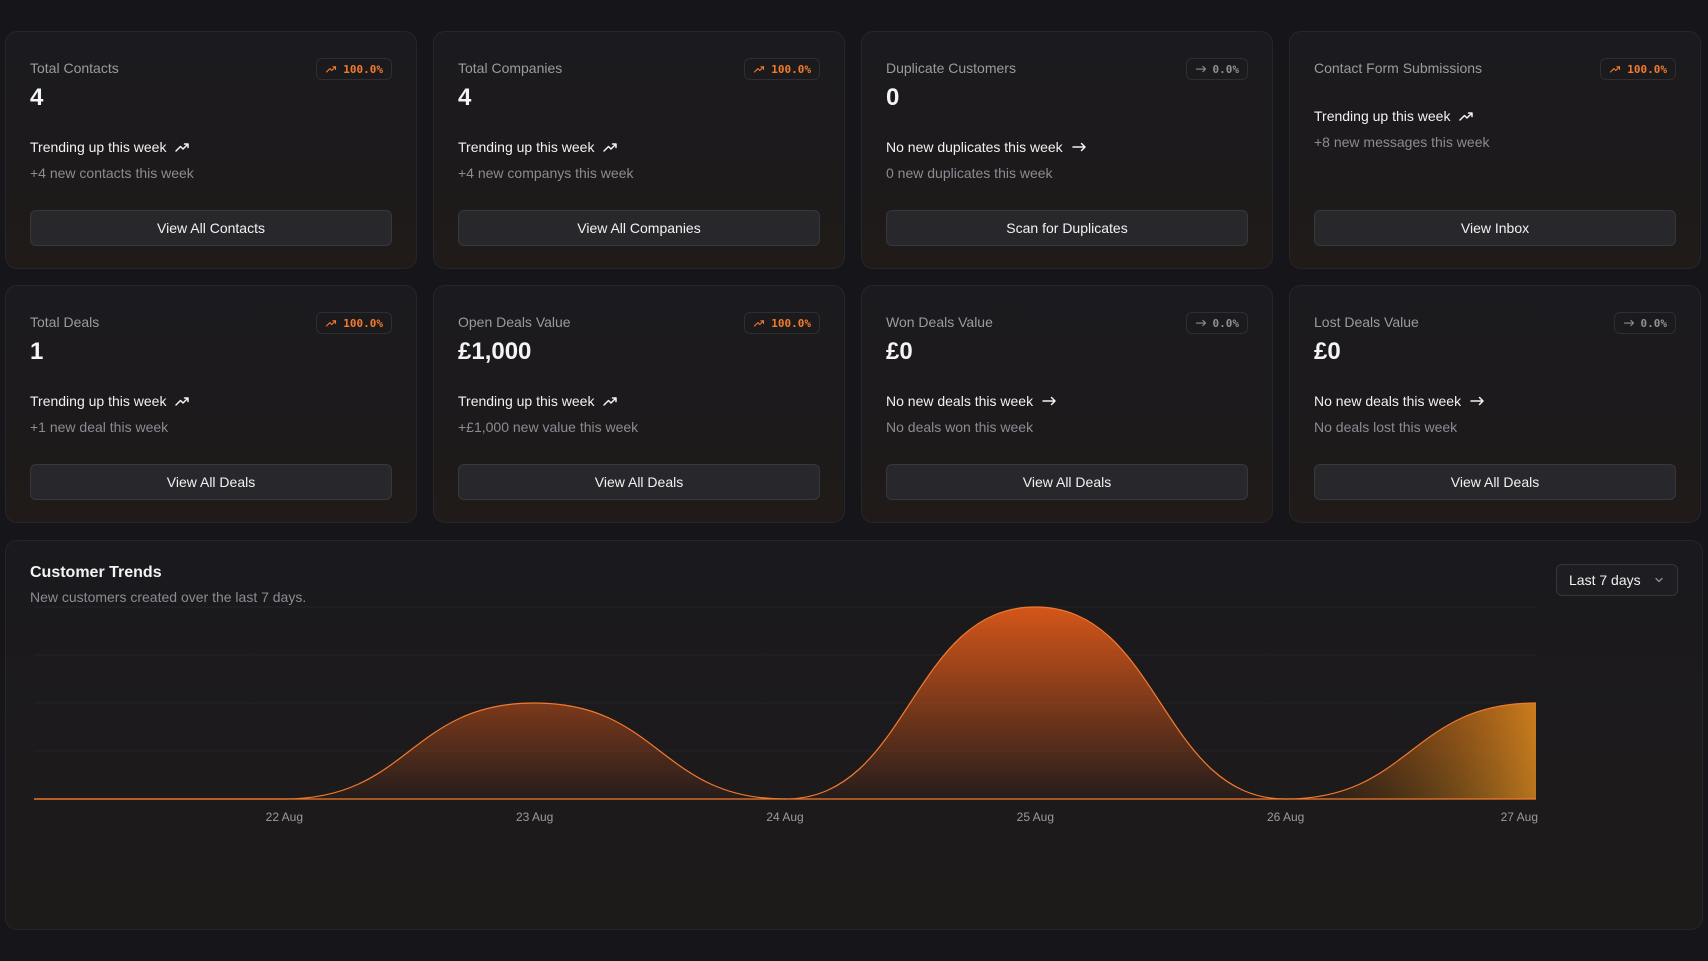 The image size is (1708, 961). What do you see at coordinates (951, 68) in the screenshot?
I see `stat-card-title: Duplicate Customers` at bounding box center [951, 68].